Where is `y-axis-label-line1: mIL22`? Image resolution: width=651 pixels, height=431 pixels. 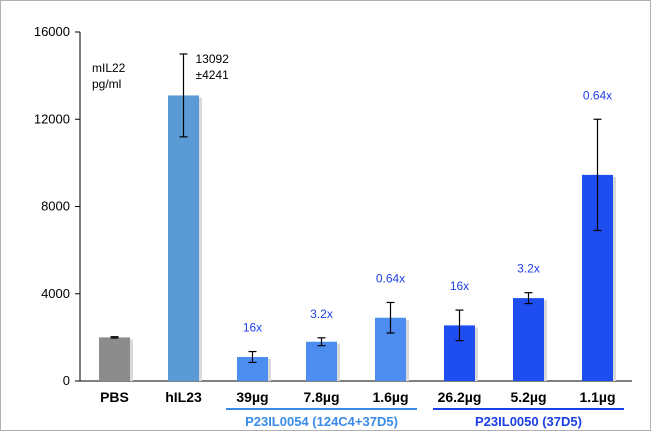
y-axis-label-line1: mIL22 is located at coordinates (109, 68).